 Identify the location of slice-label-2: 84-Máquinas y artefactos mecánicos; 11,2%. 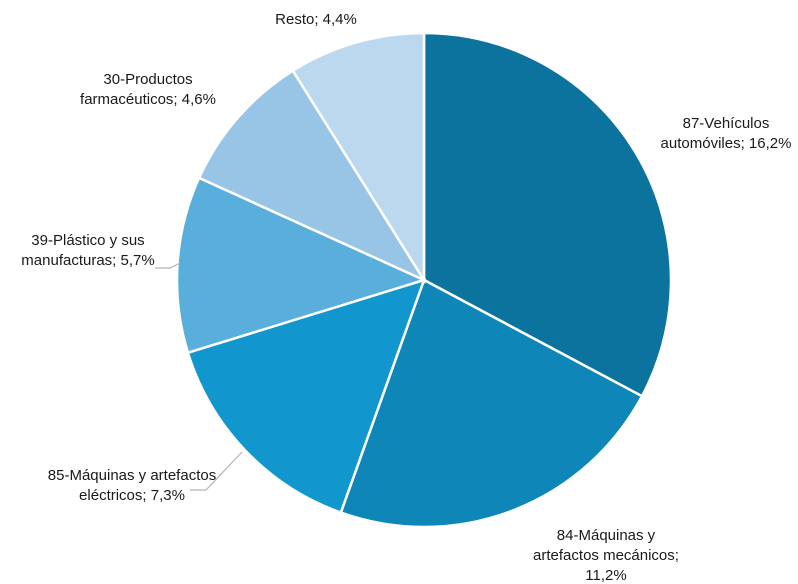
(606, 555).